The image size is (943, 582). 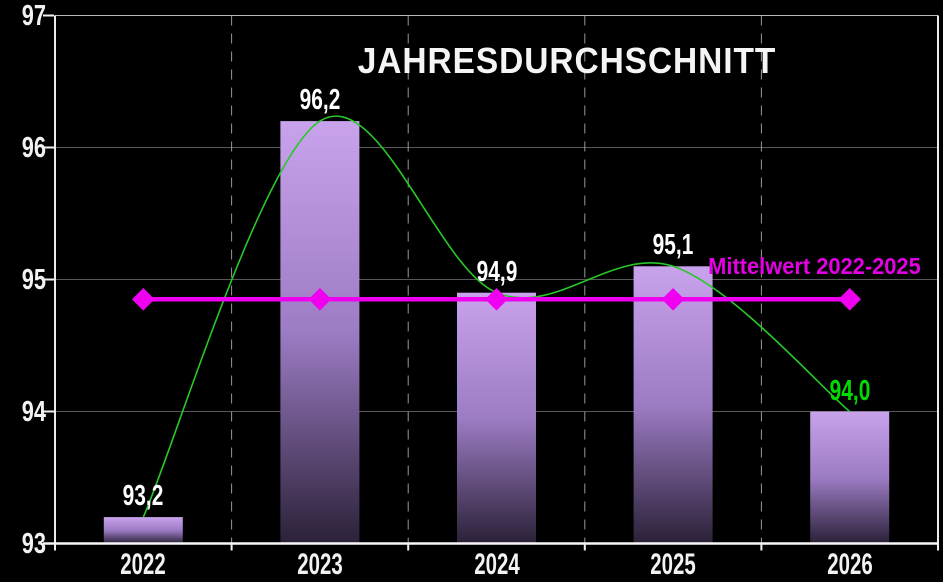 What do you see at coordinates (33, 147) in the screenshot?
I see `y-axis-label-96: 96` at bounding box center [33, 147].